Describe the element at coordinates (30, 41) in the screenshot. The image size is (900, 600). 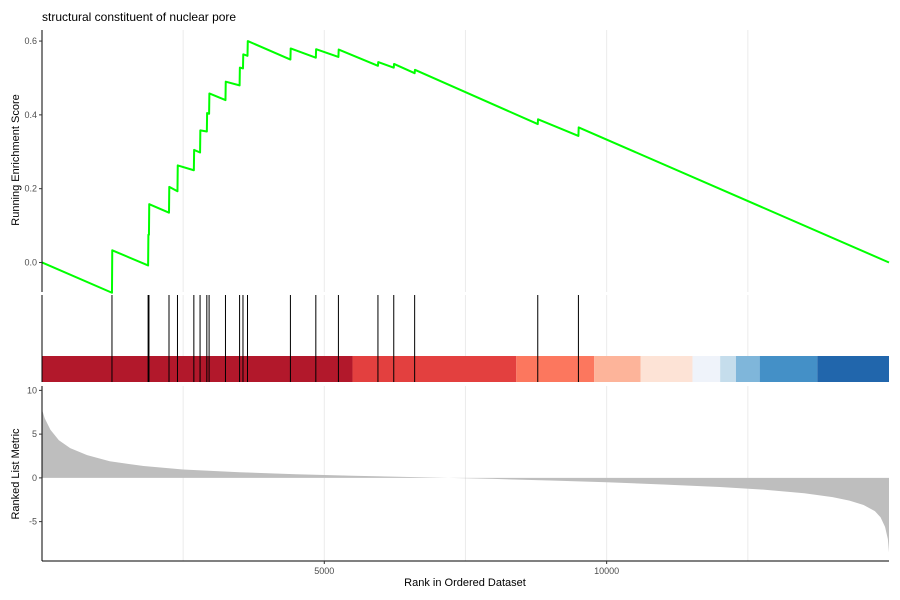
I see `y-tick-label: 0.6` at that location.